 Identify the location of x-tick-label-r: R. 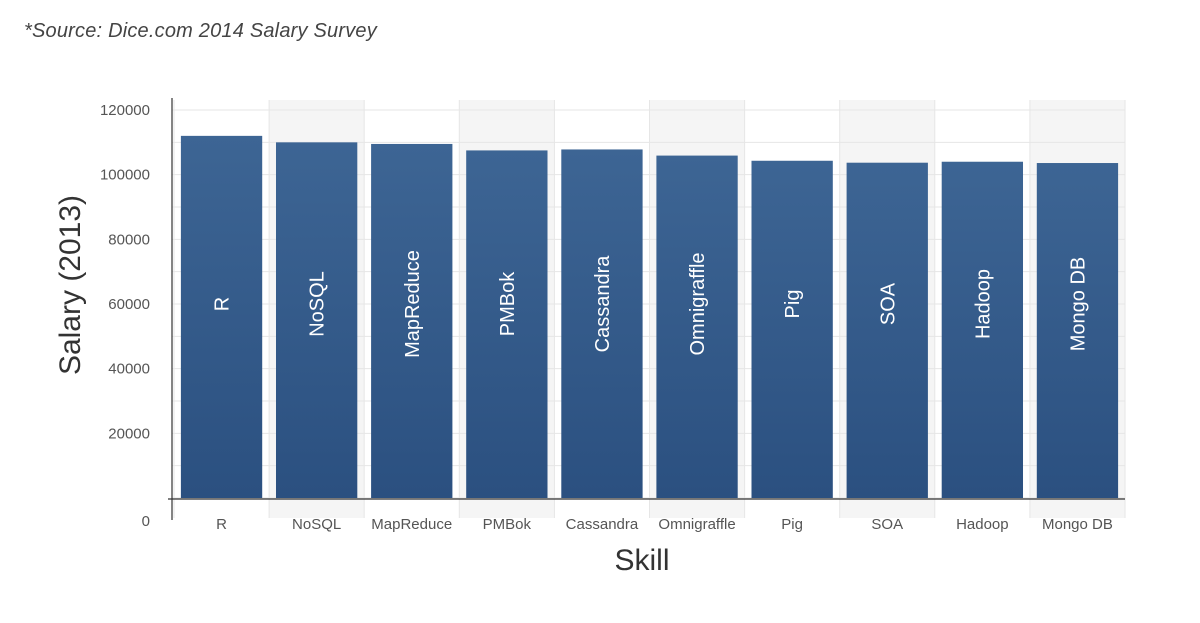
(221, 524).